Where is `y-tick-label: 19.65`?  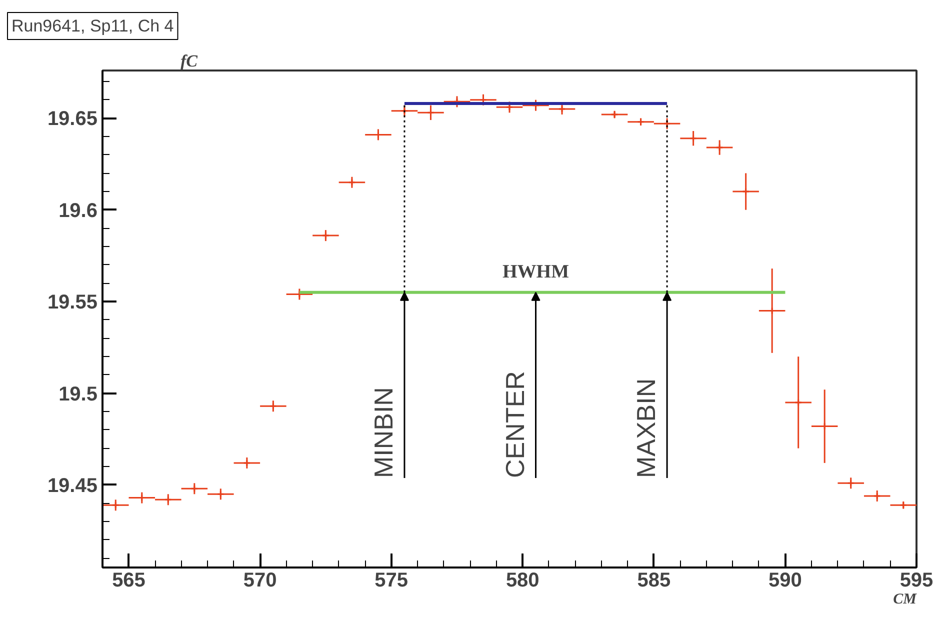 y-tick-label: 19.65 is located at coordinates (72, 119).